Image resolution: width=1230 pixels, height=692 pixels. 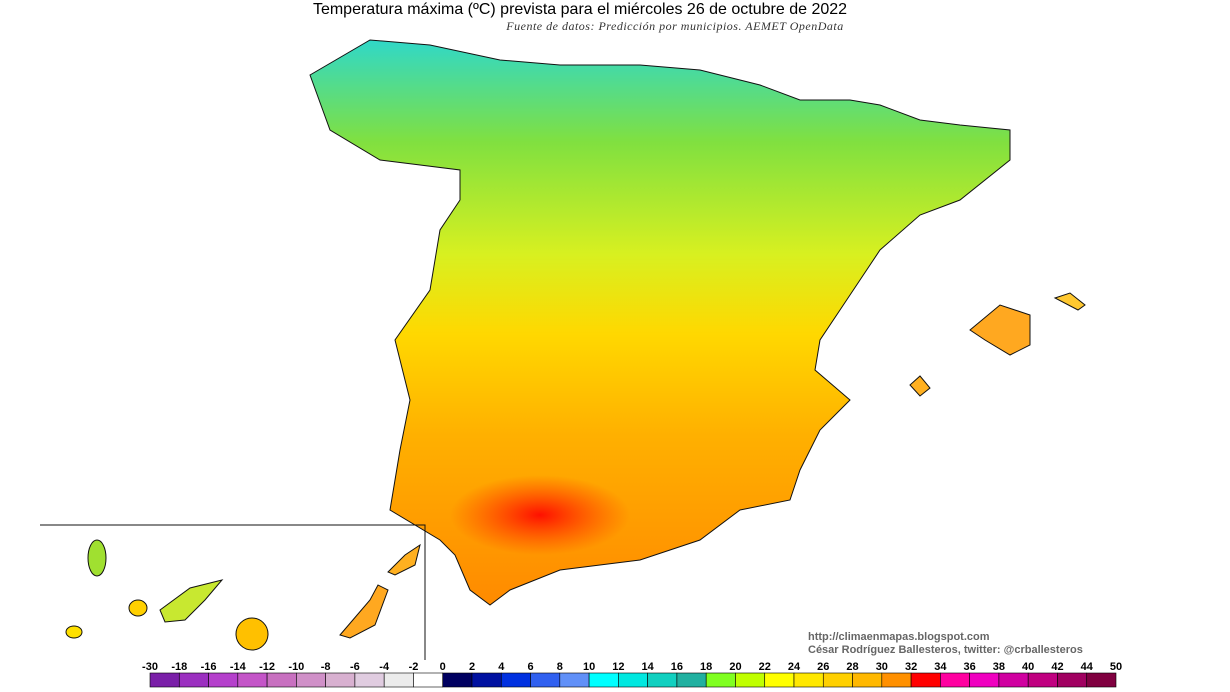 I want to click on legend-tick-label: 12, so click(x=618, y=667).